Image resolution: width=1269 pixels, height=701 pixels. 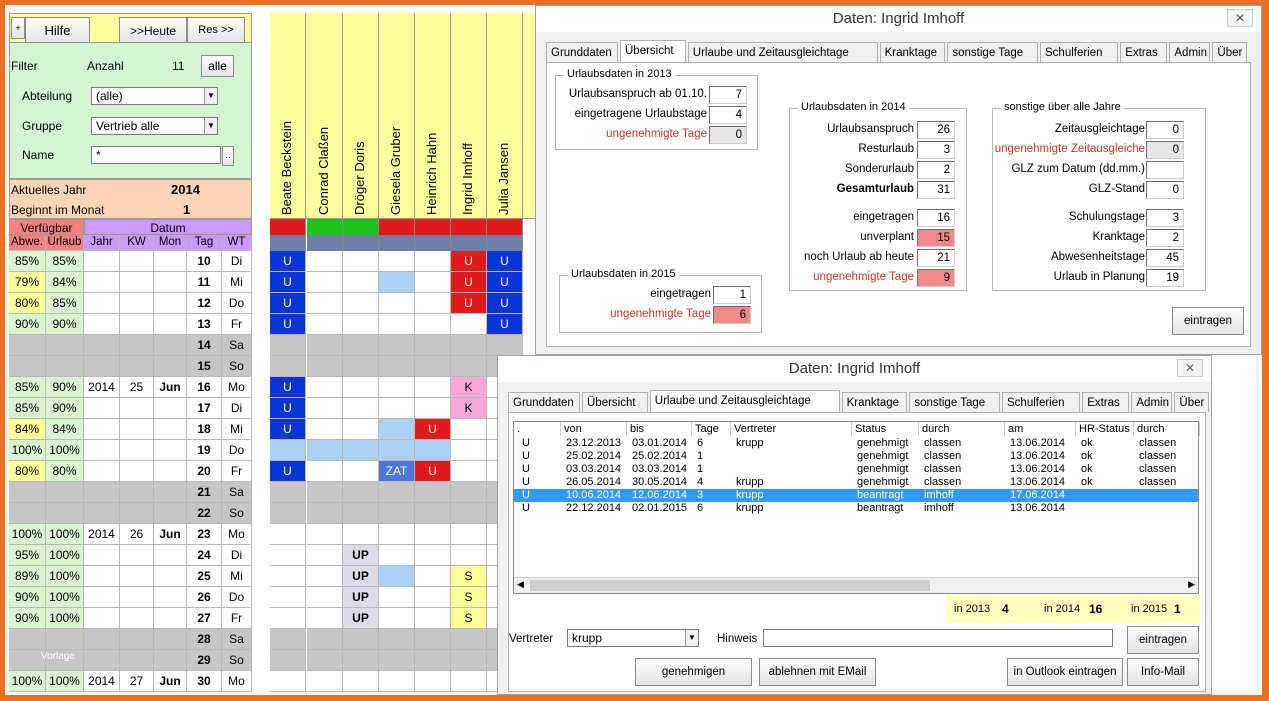 I want to click on list-column-header: Status, so click(x=885, y=429).